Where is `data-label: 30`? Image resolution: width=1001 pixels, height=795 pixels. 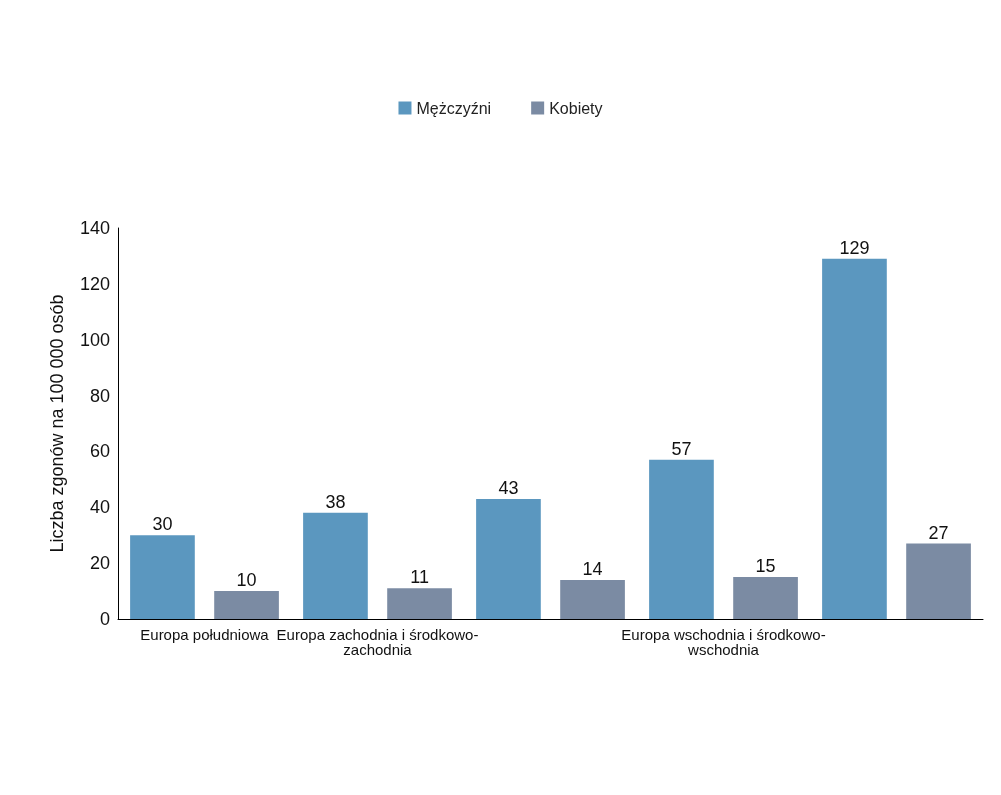 data-label: 30 is located at coordinates (162, 524).